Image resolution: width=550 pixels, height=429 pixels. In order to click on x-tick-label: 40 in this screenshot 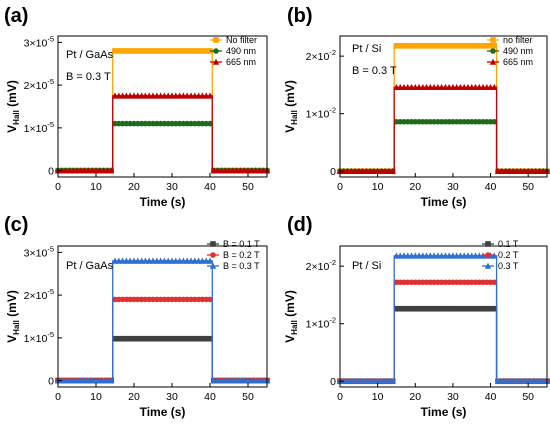, I will do `click(491, 187)`.